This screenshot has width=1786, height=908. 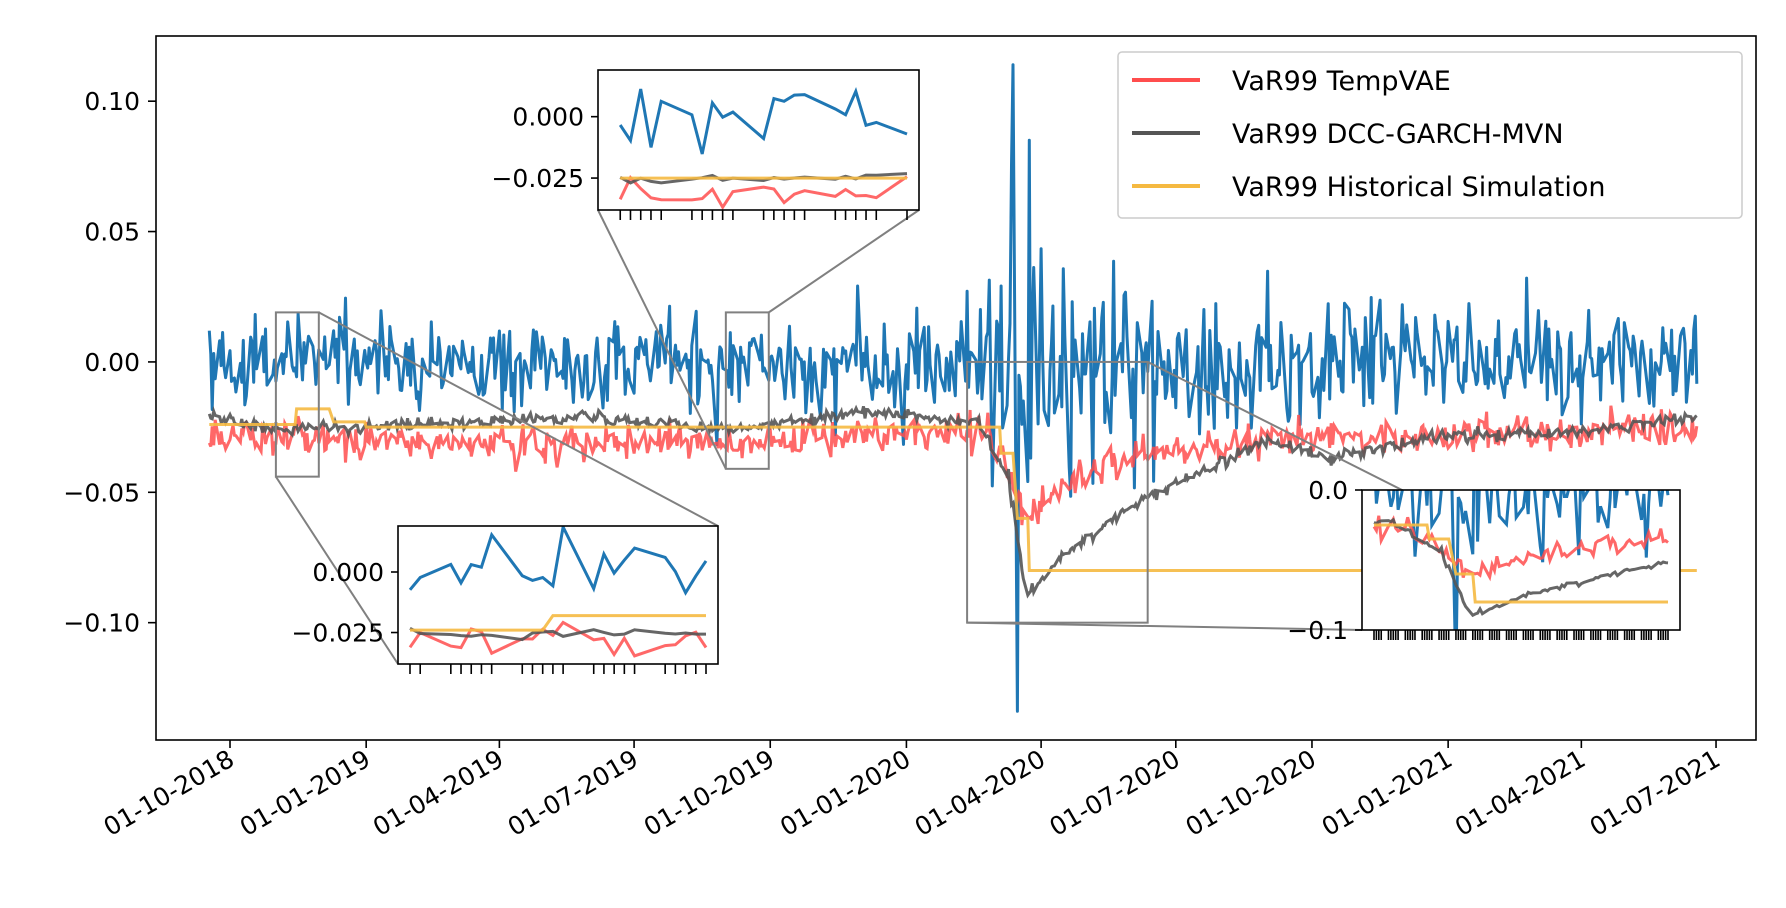 I want to click on y-tick-label: −0.05, so click(x=101, y=492).